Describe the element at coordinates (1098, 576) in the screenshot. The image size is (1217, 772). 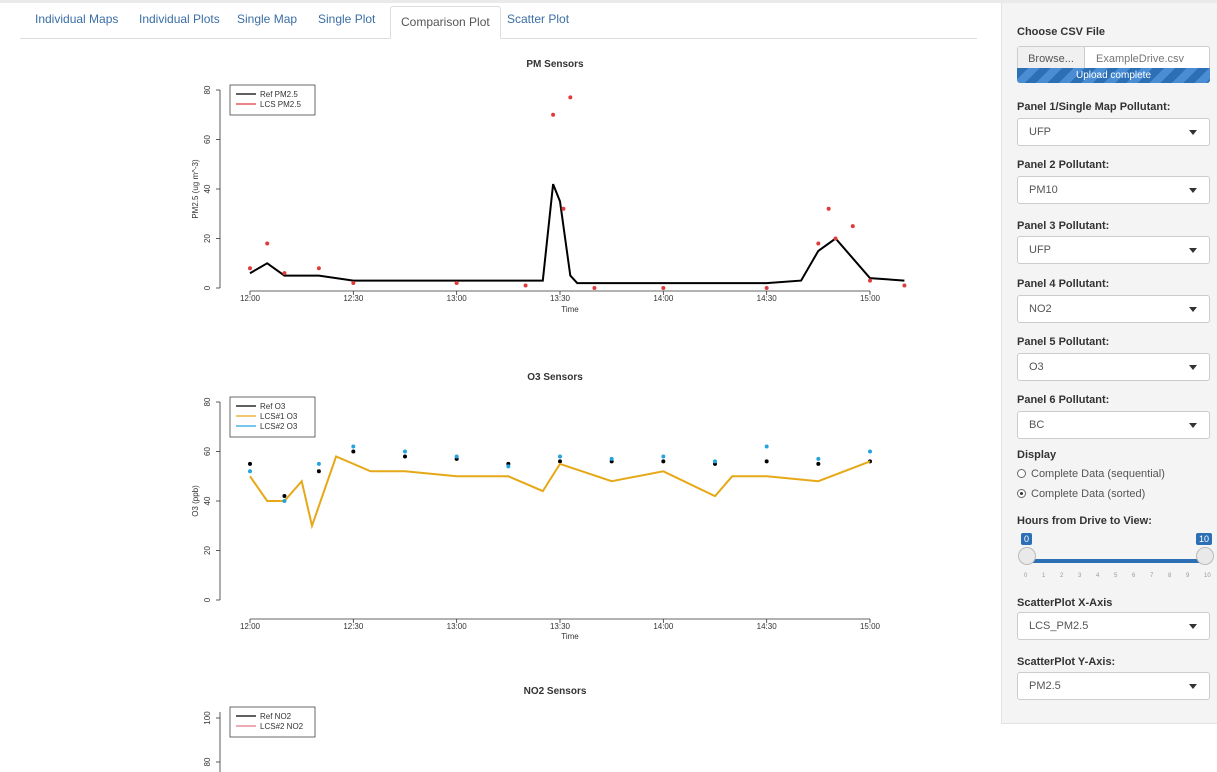
I see `slider-tick-label: 4` at that location.